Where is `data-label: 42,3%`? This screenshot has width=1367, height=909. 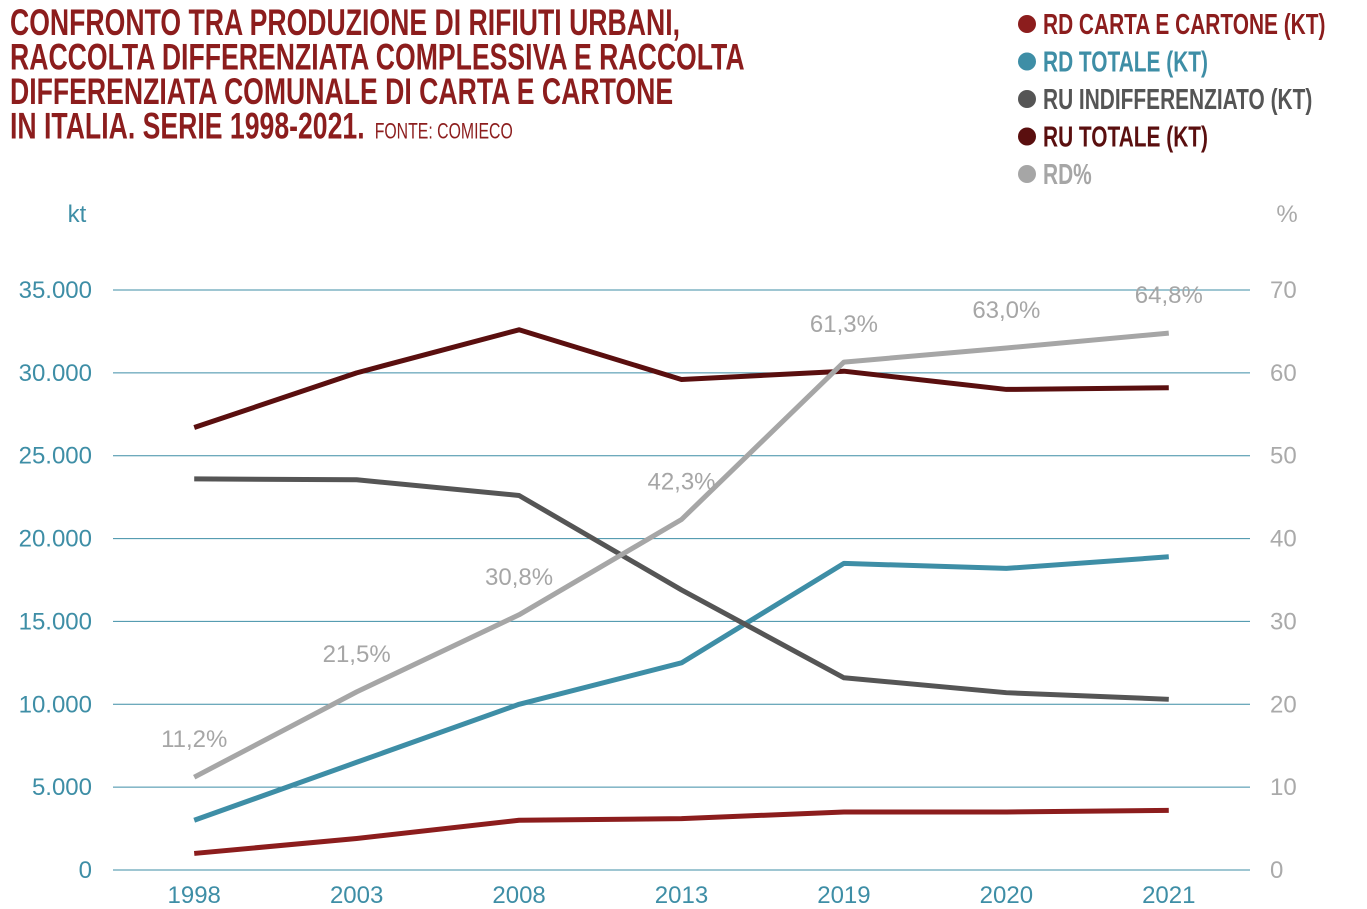
data-label: 42,3% is located at coordinates (681, 482).